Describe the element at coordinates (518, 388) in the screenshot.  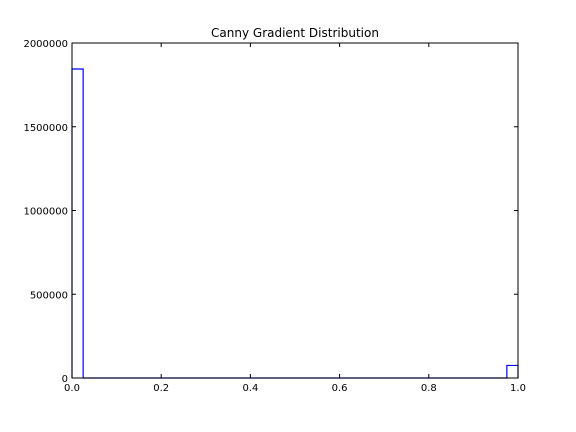
I see `x-tick-label: 1.0` at that location.